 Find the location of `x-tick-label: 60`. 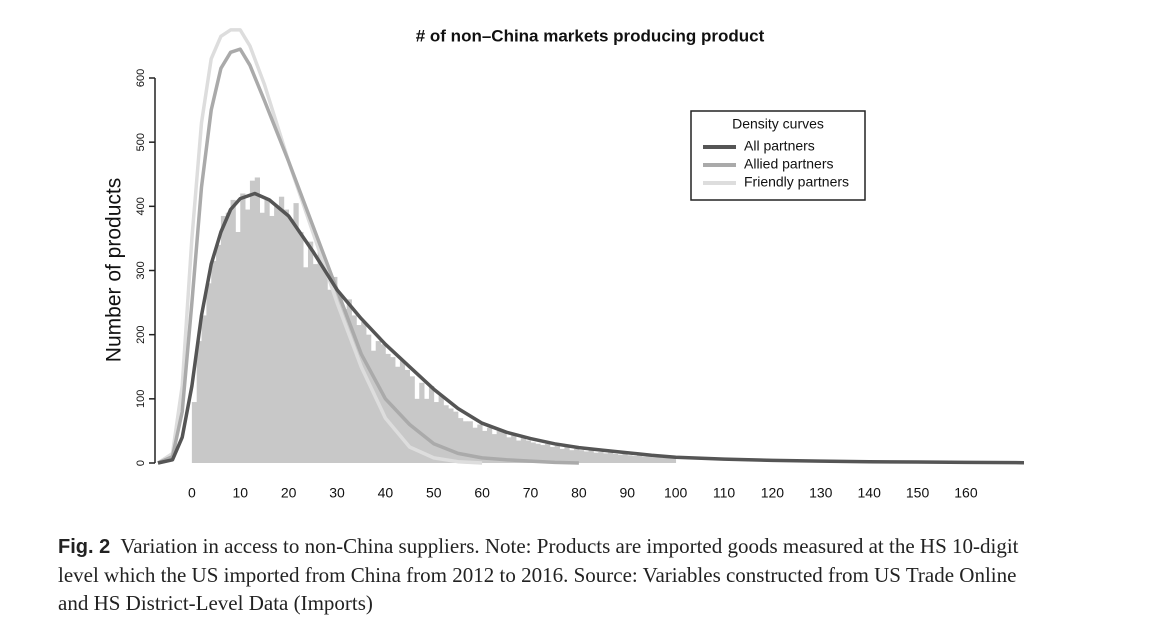

x-tick-label: 60 is located at coordinates (482, 493).